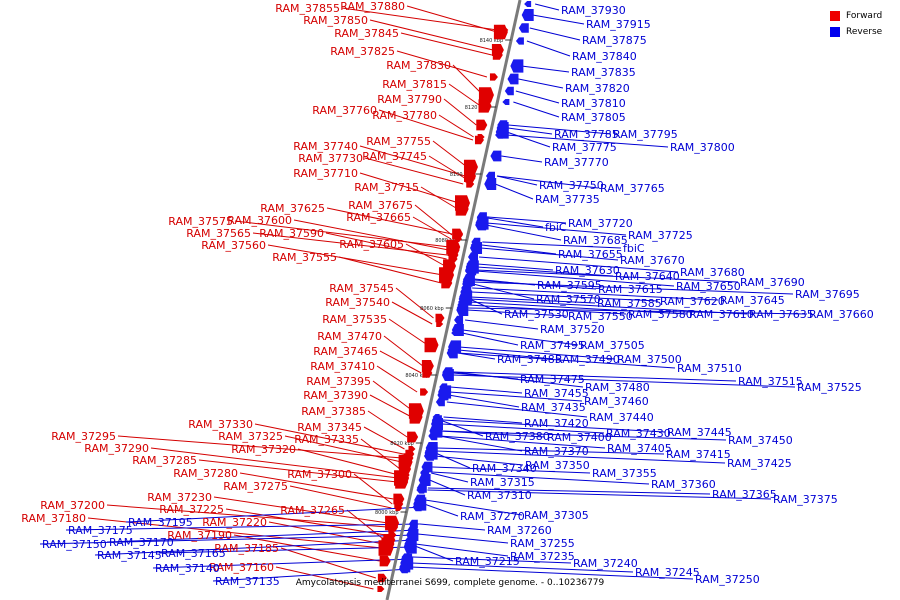 The height and width of the screenshot is (600, 900). Describe the element at coordinates (699, 432) in the screenshot. I see `reverse-gene-label: RAM_37445` at that location.